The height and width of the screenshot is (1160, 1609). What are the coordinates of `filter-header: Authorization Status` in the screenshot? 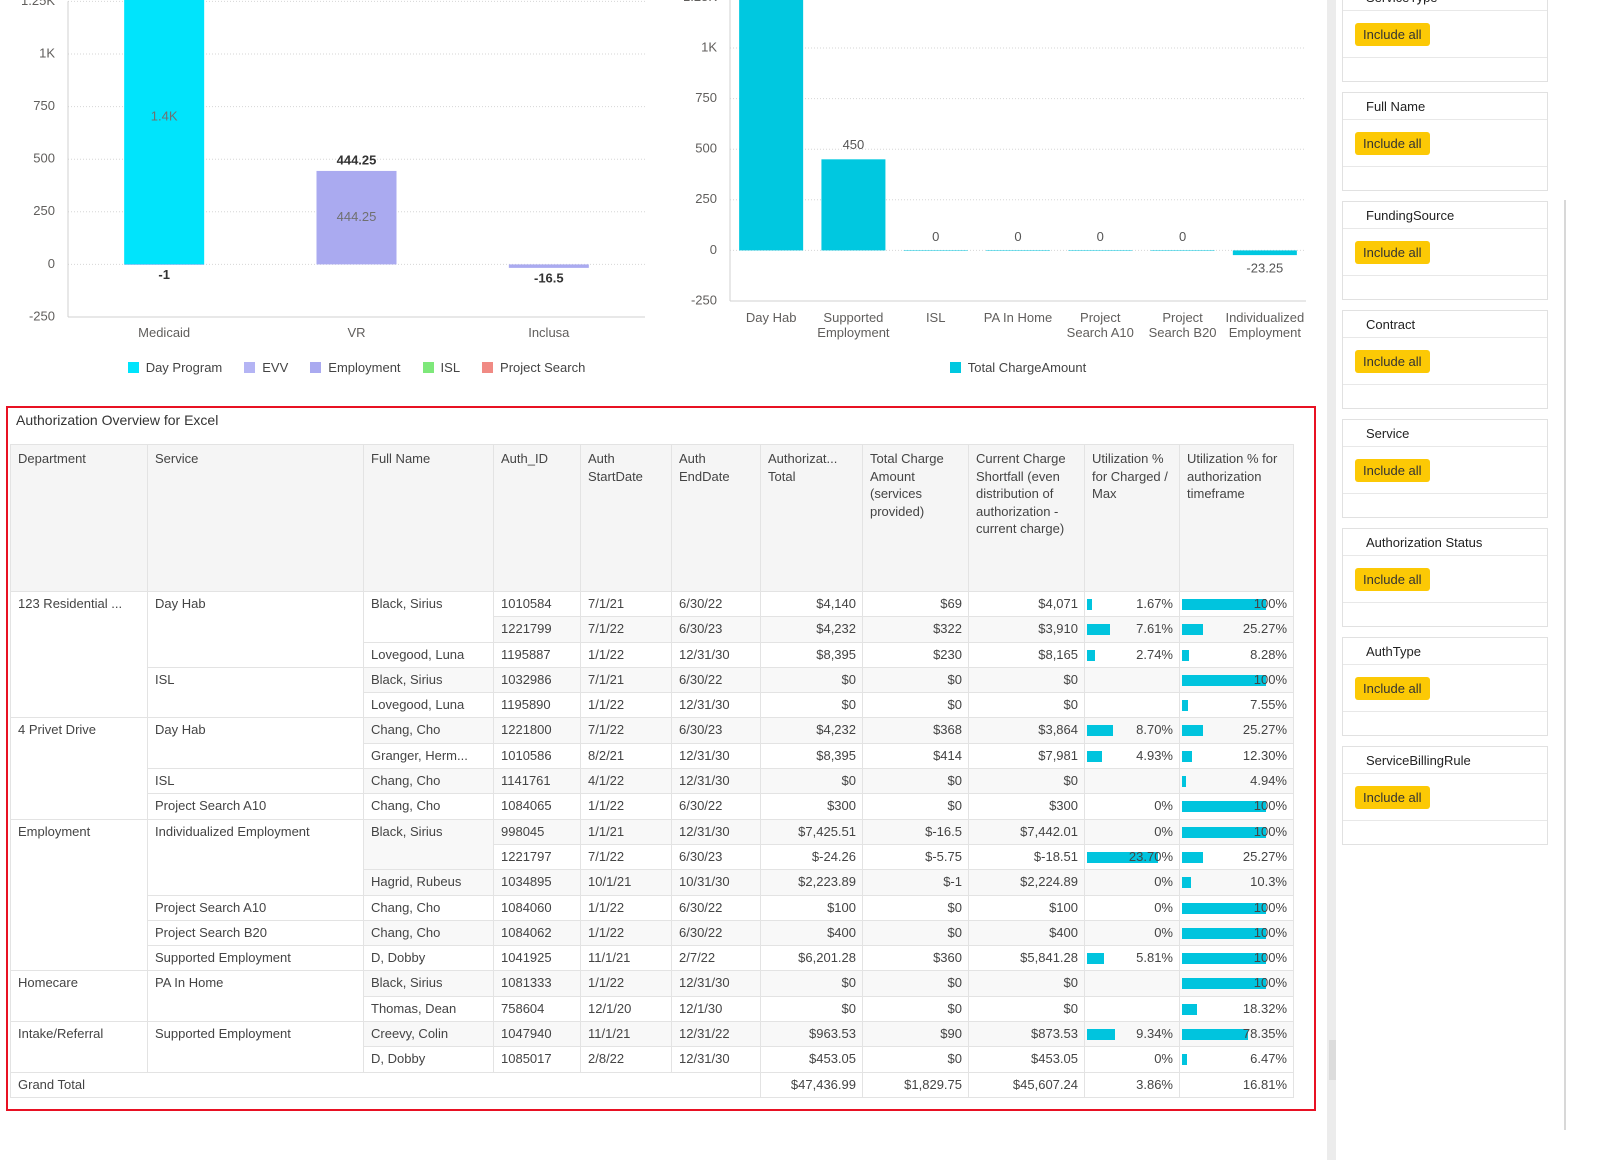 It's located at (1445, 542).